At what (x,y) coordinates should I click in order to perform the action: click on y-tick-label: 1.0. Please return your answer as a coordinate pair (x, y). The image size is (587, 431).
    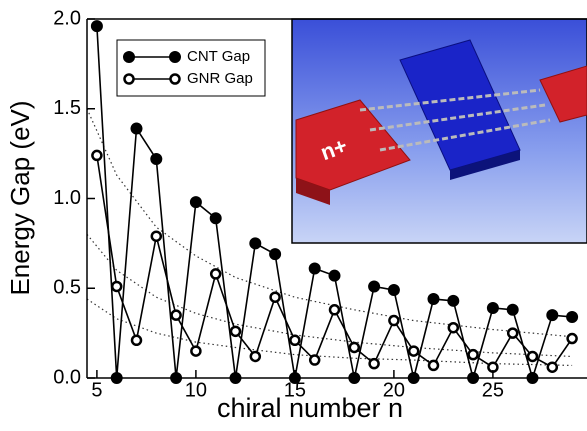
    Looking at the image, I should click on (67, 198).